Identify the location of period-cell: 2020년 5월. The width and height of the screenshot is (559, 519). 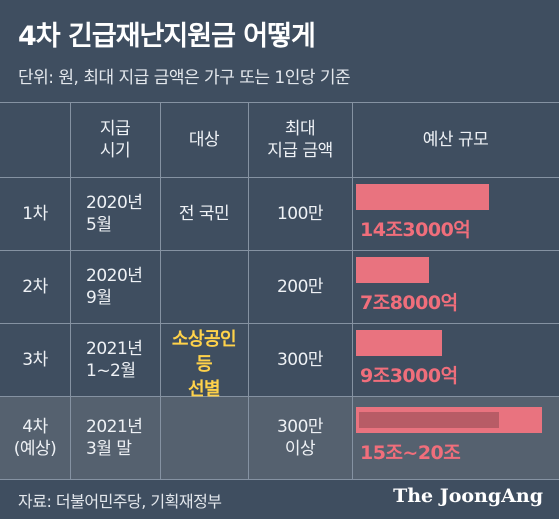
(114, 213).